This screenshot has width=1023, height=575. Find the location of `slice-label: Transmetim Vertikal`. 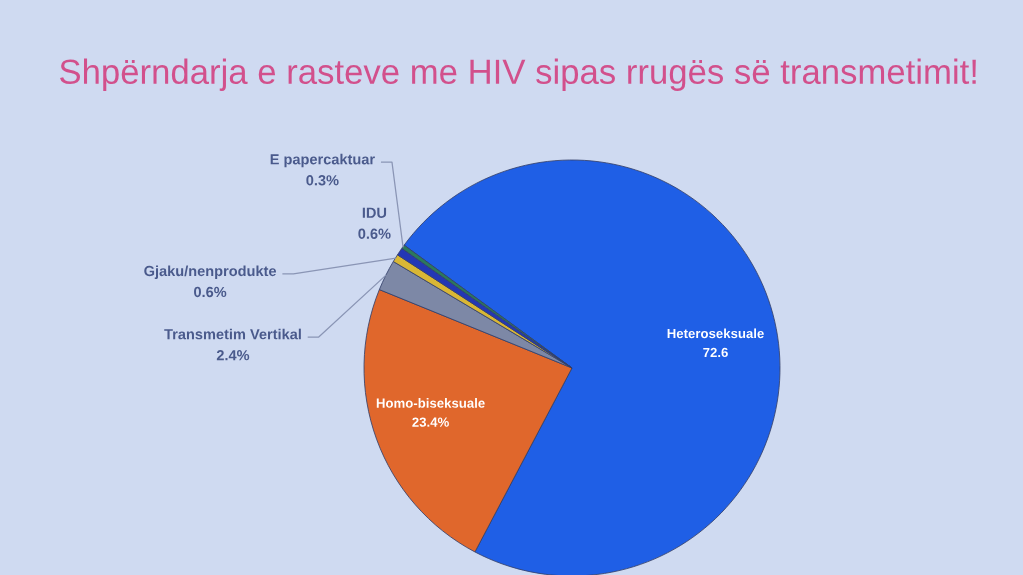

slice-label: Transmetim Vertikal is located at coordinates (232, 334).